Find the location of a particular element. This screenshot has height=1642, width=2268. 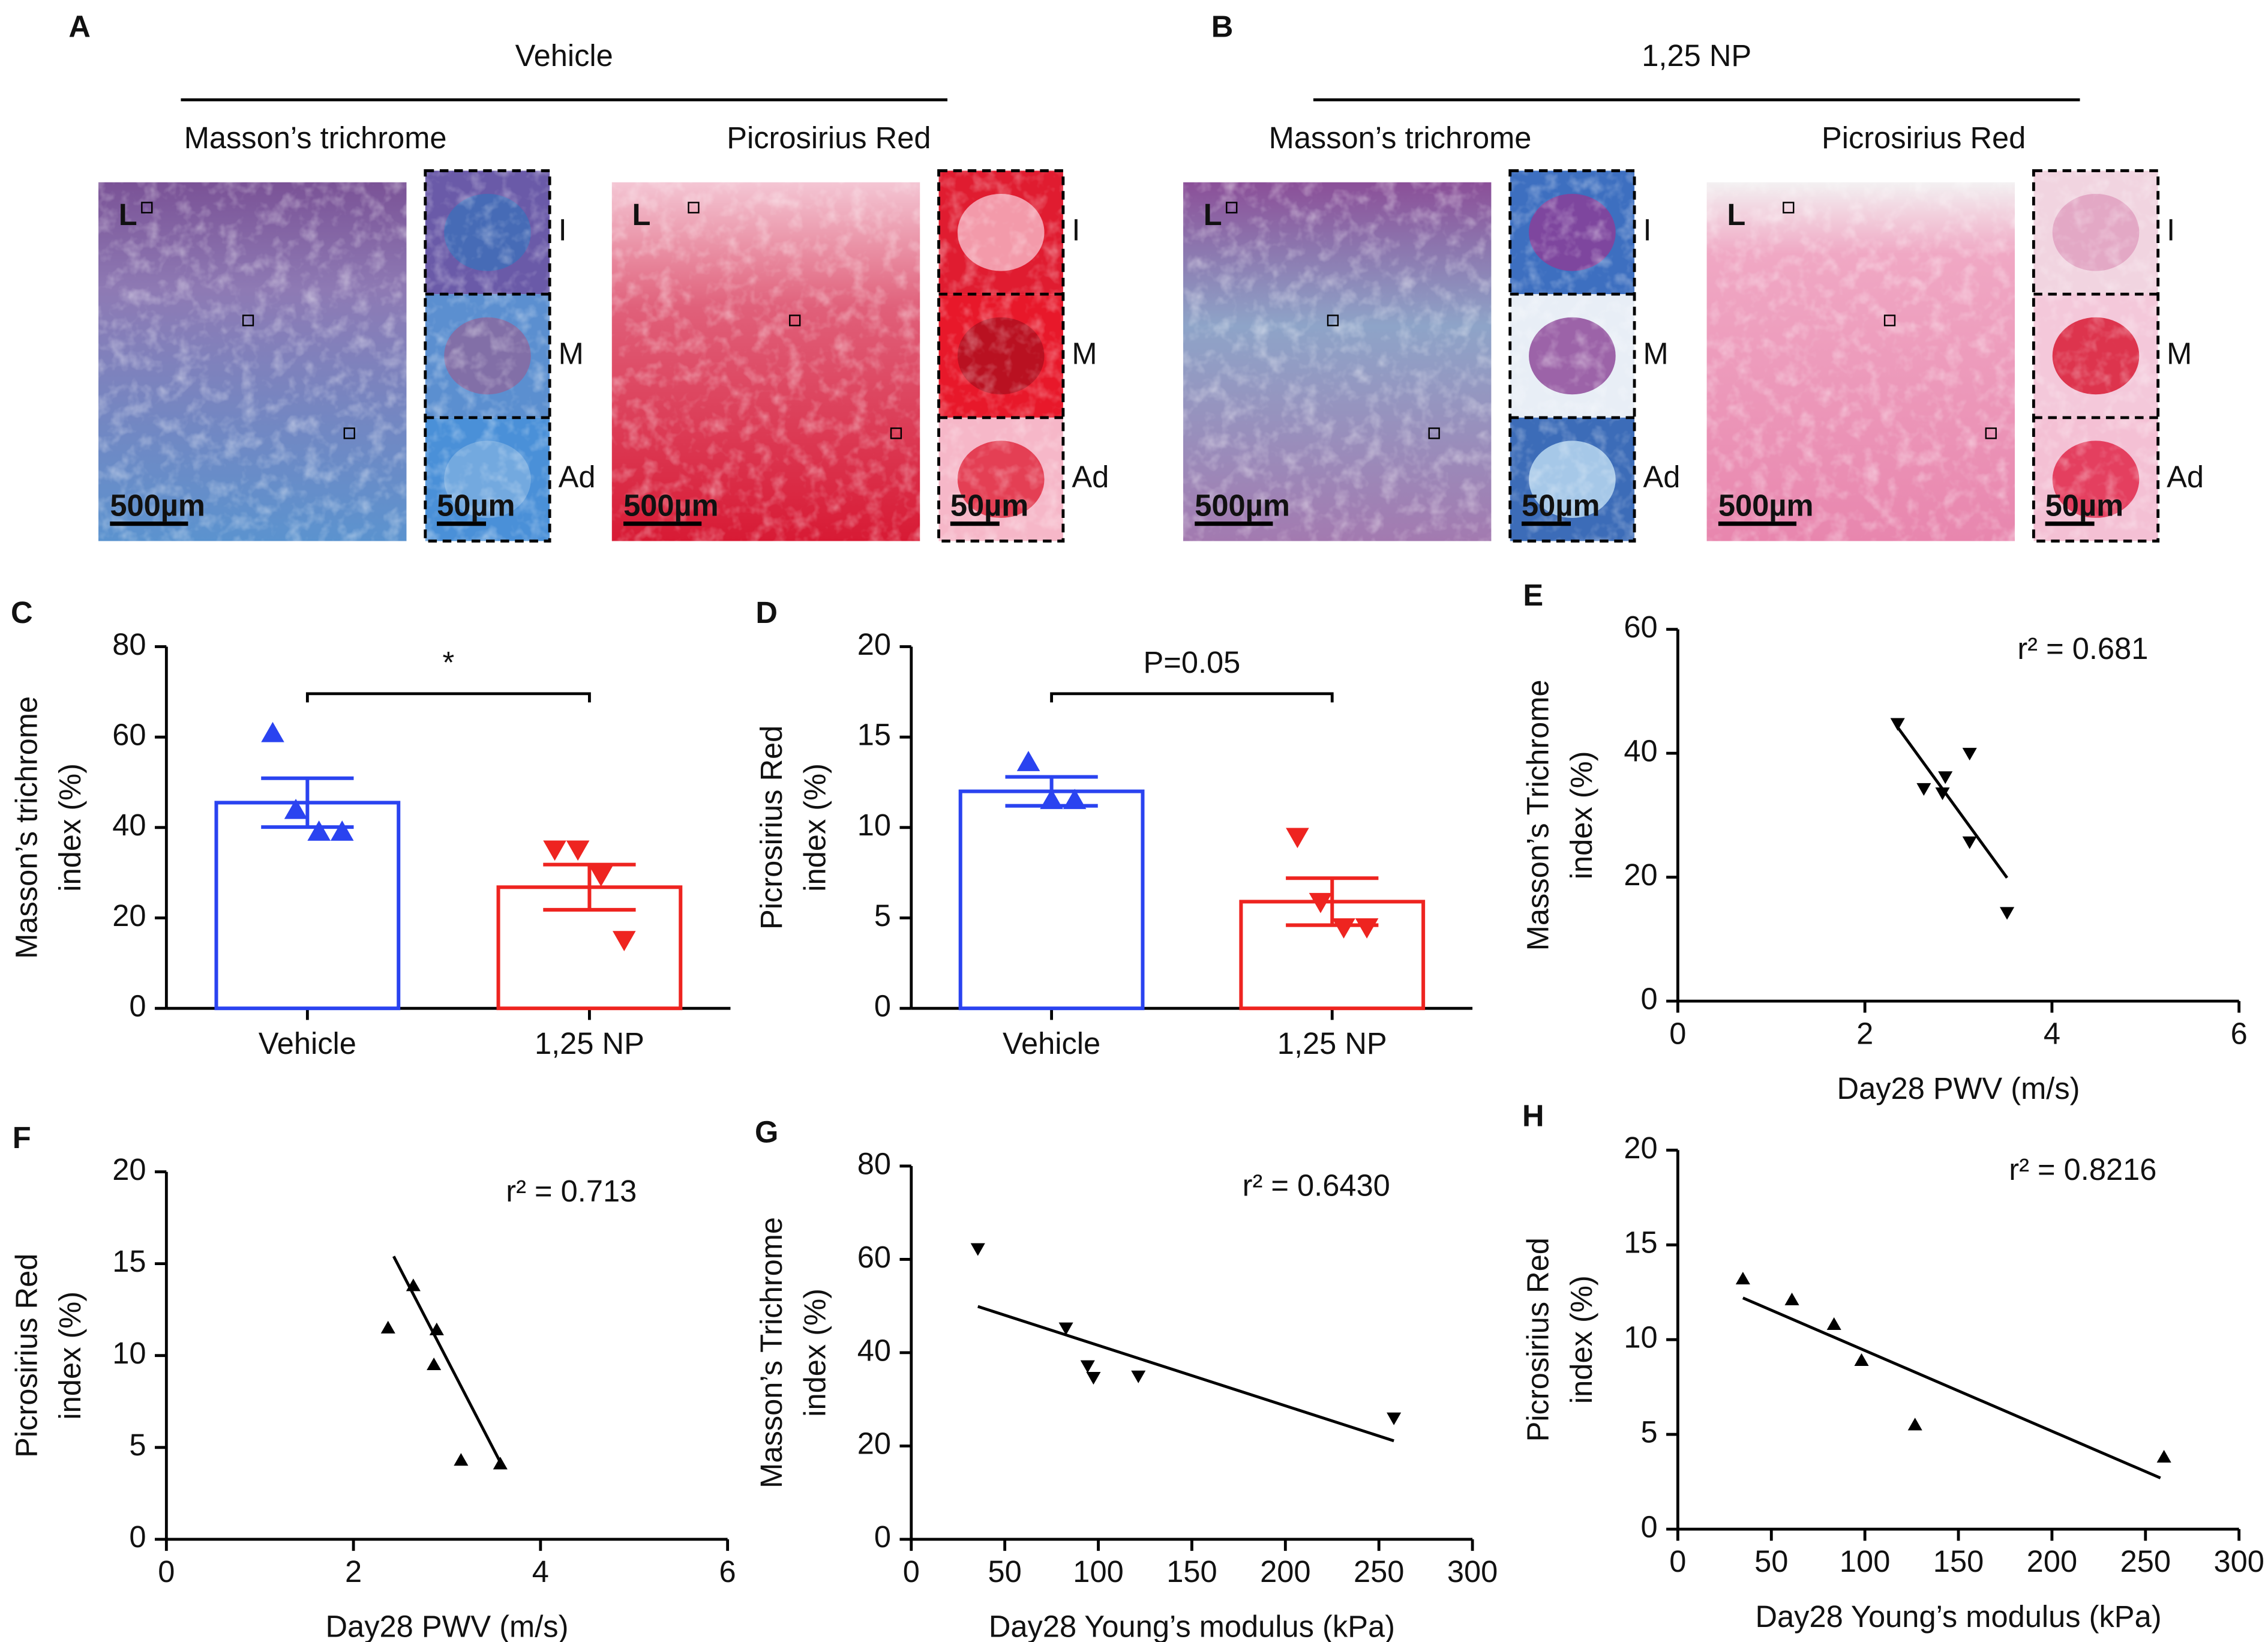

panel-letter: G is located at coordinates (766, 1131).